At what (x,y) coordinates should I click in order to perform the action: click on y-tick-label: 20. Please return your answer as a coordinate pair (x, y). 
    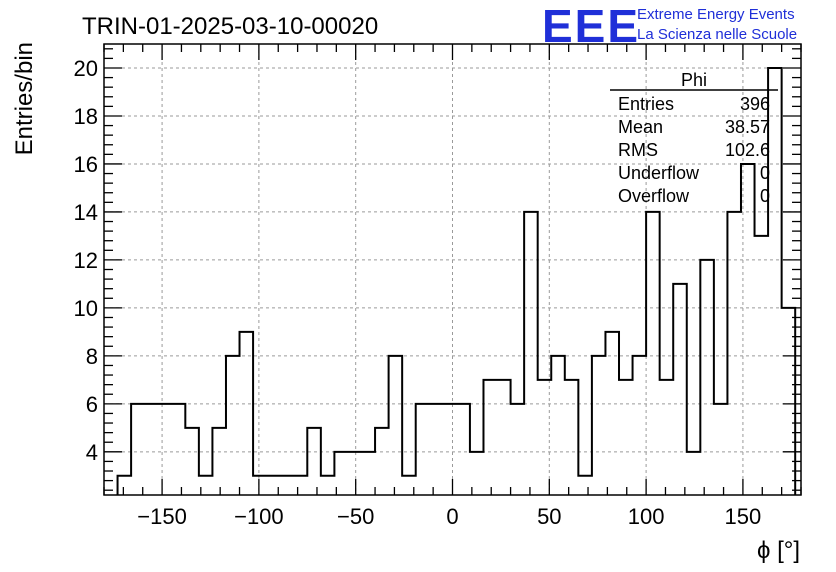
    Looking at the image, I should click on (86, 68).